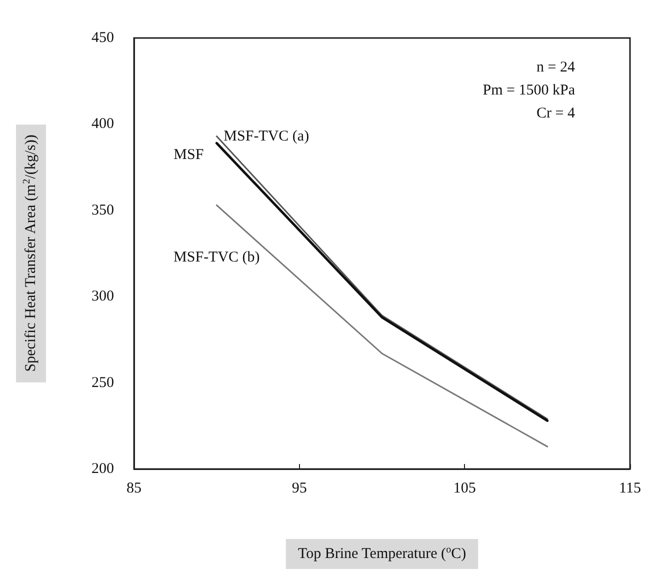 This screenshot has width=653, height=585. Describe the element at coordinates (30, 253) in the screenshot. I see `y-axis-title: Specific Heat Transfer Area (m2/(kg/s))` at that location.